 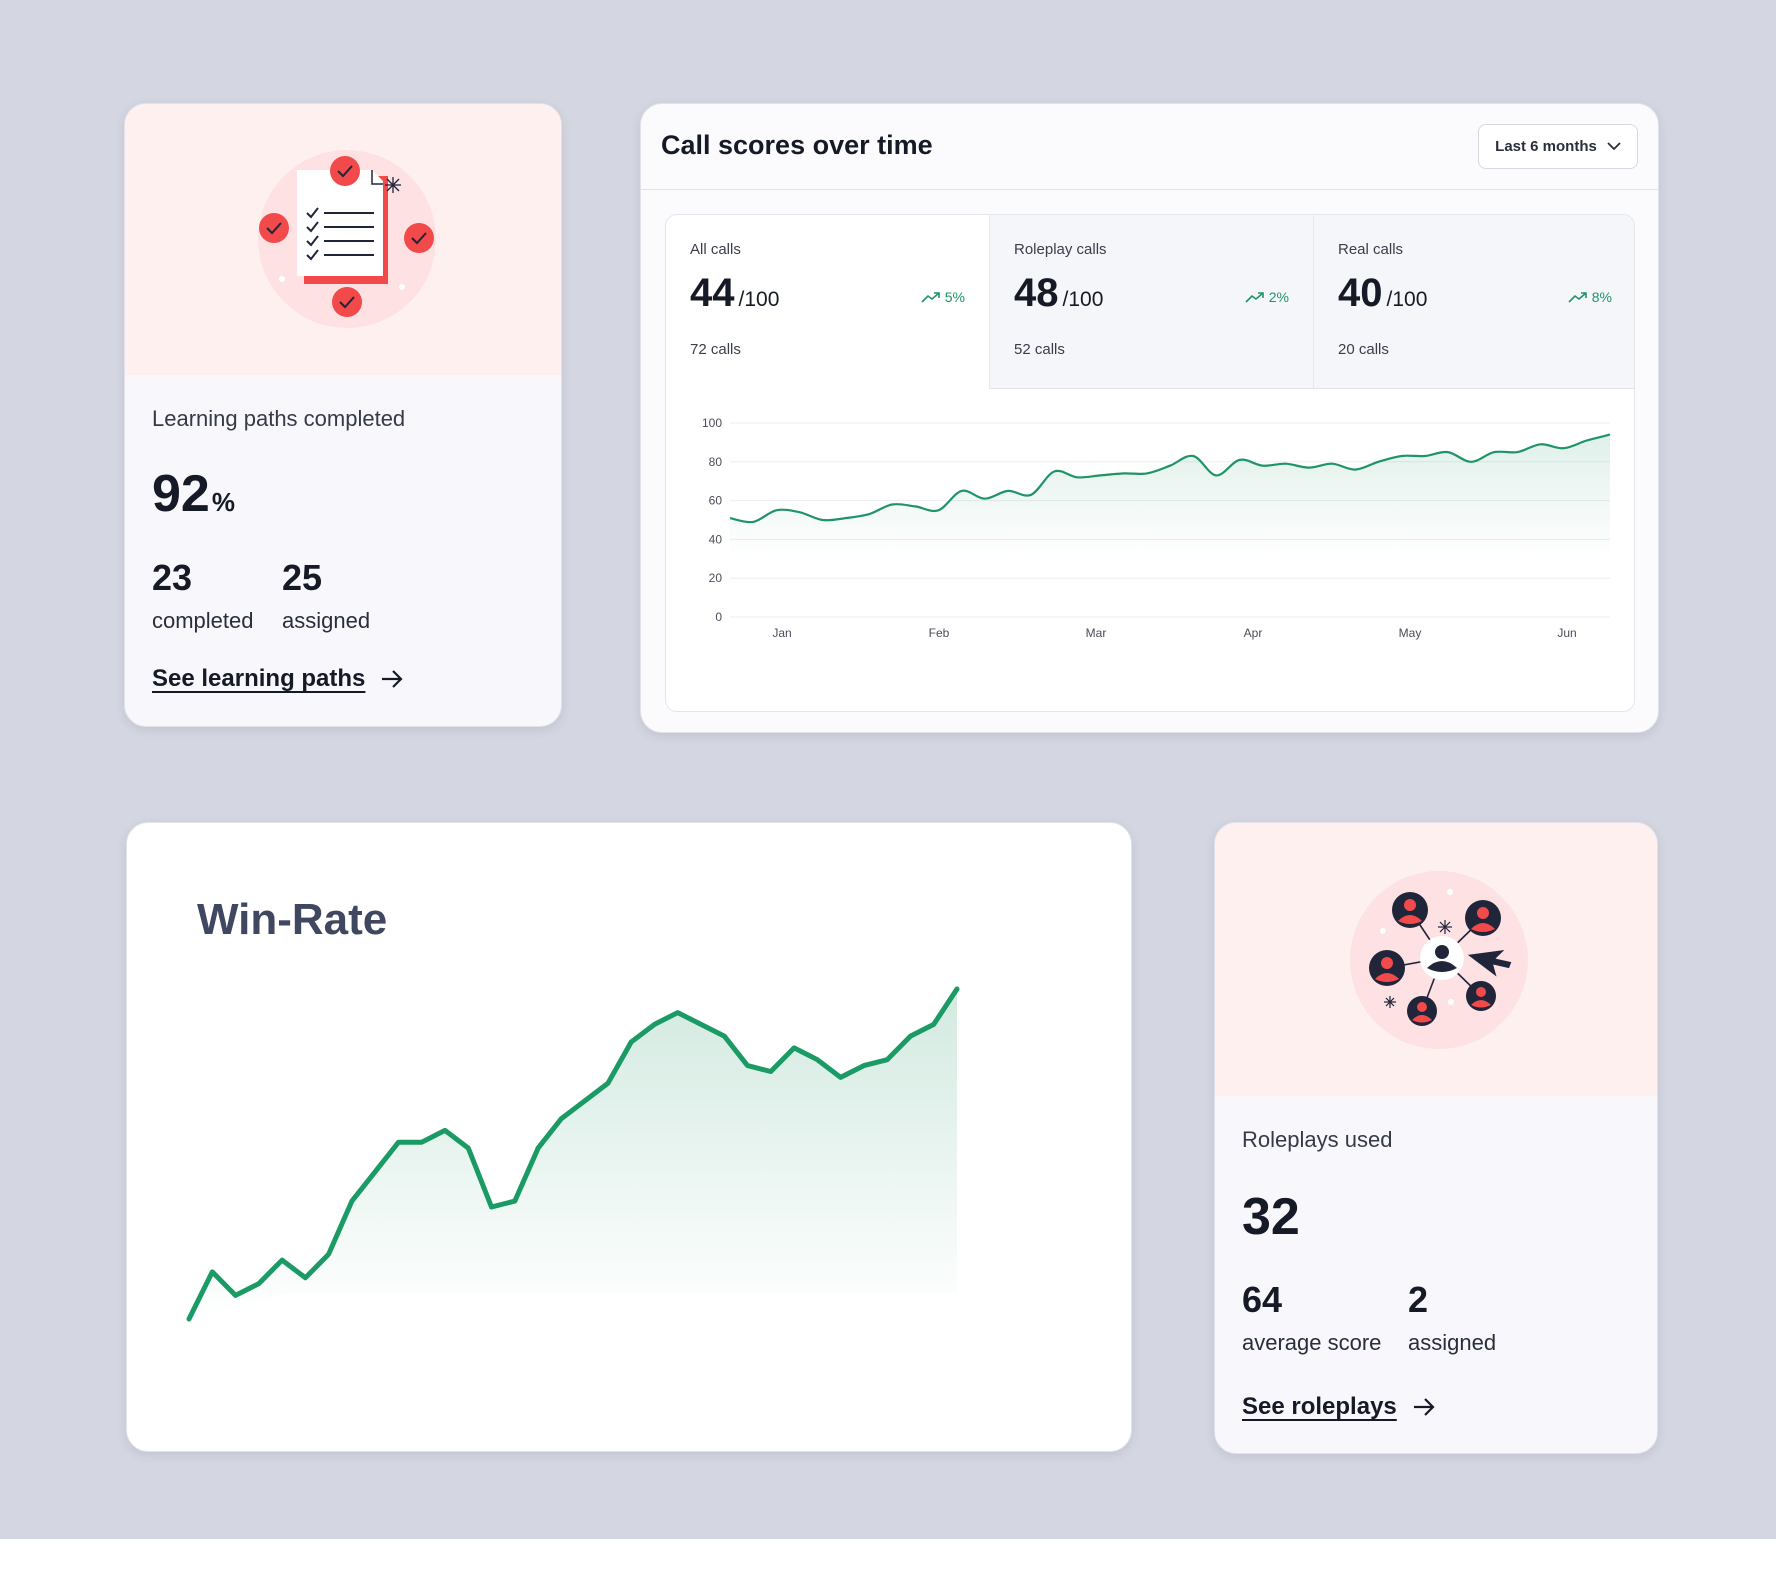 What do you see at coordinates (1267, 297) in the screenshot?
I see `tab-trend: 2%` at bounding box center [1267, 297].